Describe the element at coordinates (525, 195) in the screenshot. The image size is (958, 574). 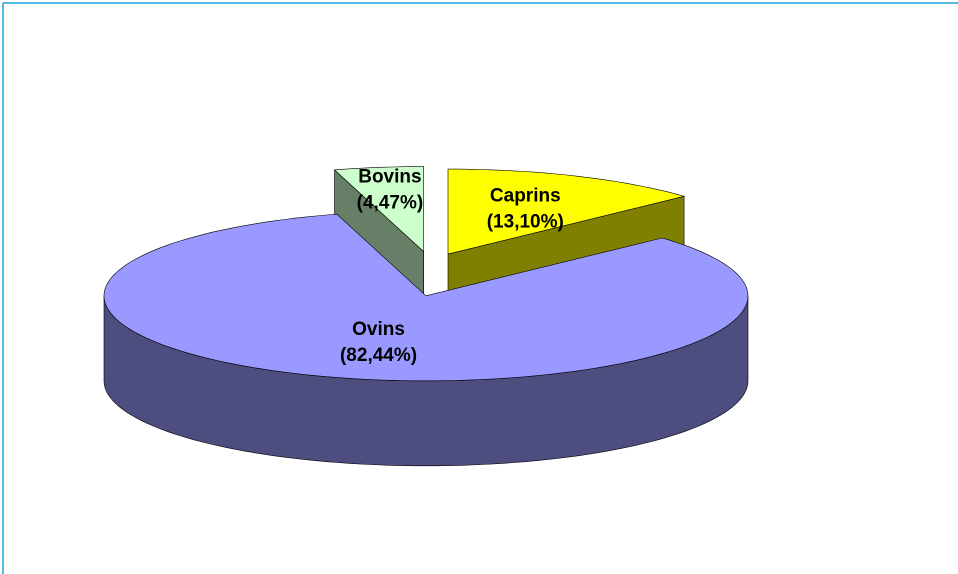
I see `category-label: Caprins` at that location.